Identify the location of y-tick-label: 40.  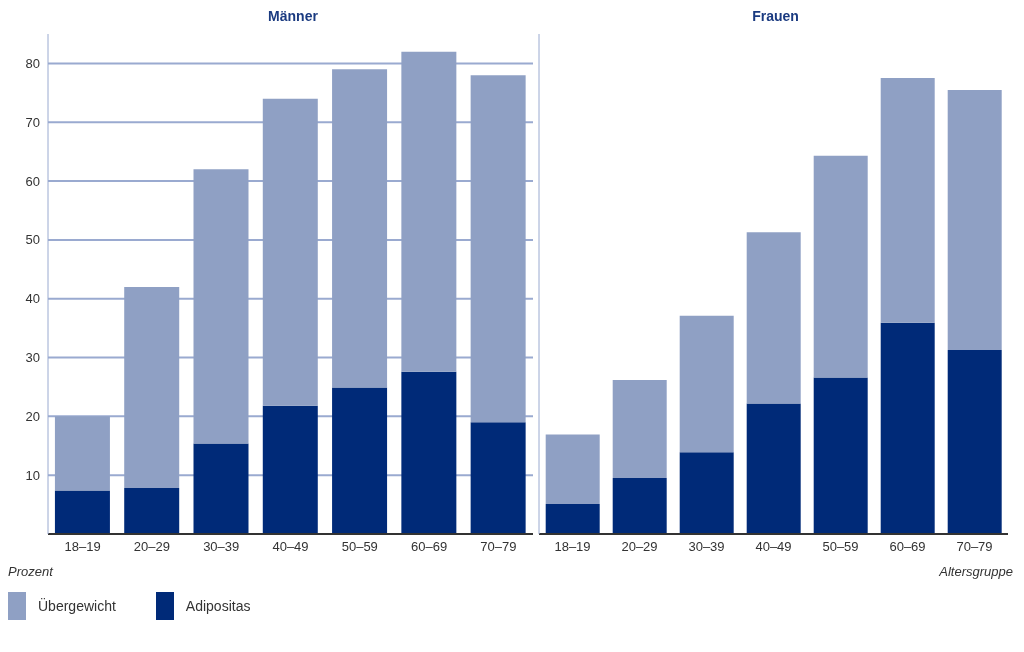
(32, 299).